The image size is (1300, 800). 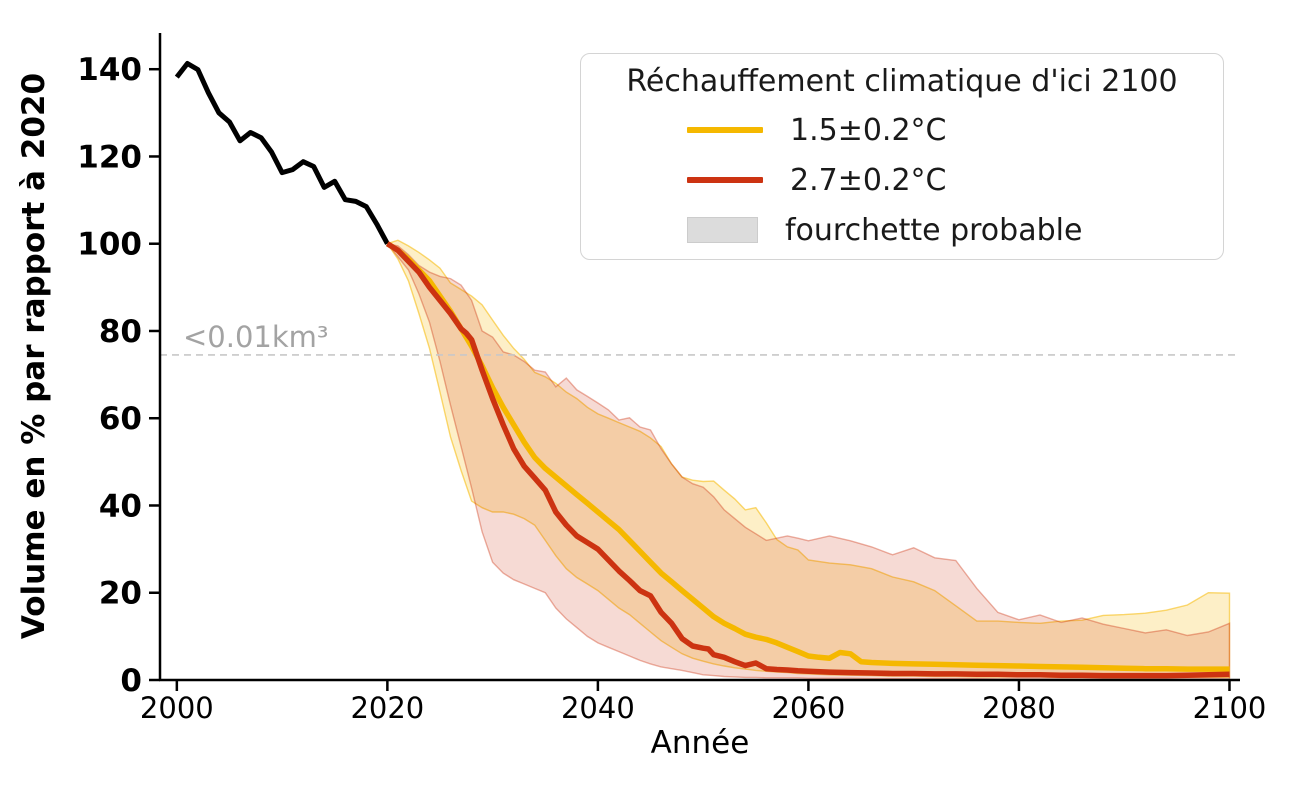 What do you see at coordinates (109, 157) in the screenshot?
I see `y-tick-label: 120` at bounding box center [109, 157].